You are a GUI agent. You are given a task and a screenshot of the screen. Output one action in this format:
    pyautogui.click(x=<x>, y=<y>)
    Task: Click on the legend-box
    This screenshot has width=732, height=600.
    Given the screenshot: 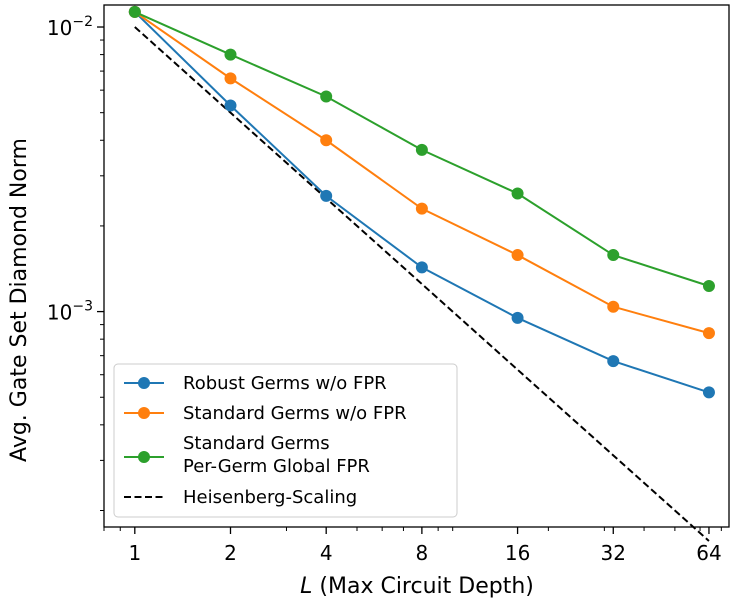 What is the action you would take?
    pyautogui.click(x=285, y=440)
    